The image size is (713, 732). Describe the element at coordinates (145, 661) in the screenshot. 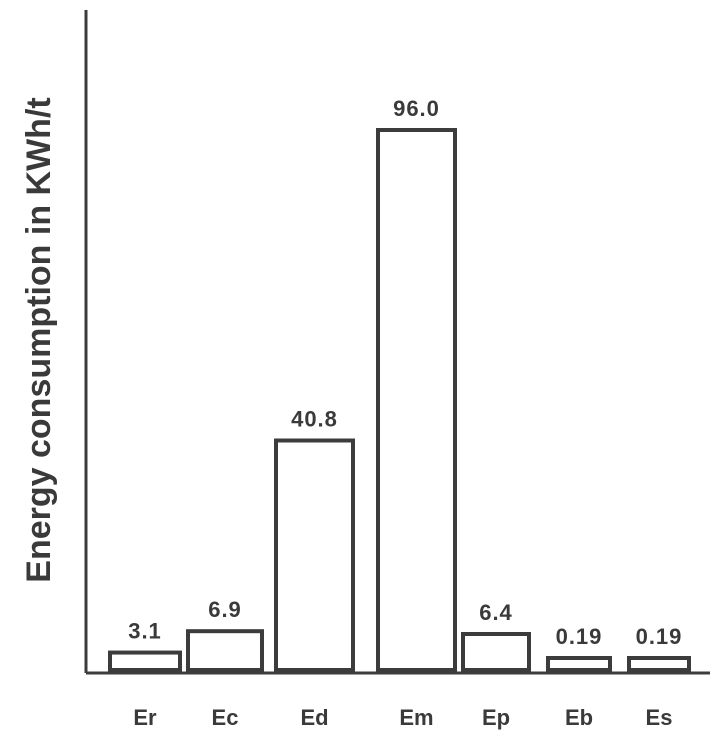

I see `bar-er` at that location.